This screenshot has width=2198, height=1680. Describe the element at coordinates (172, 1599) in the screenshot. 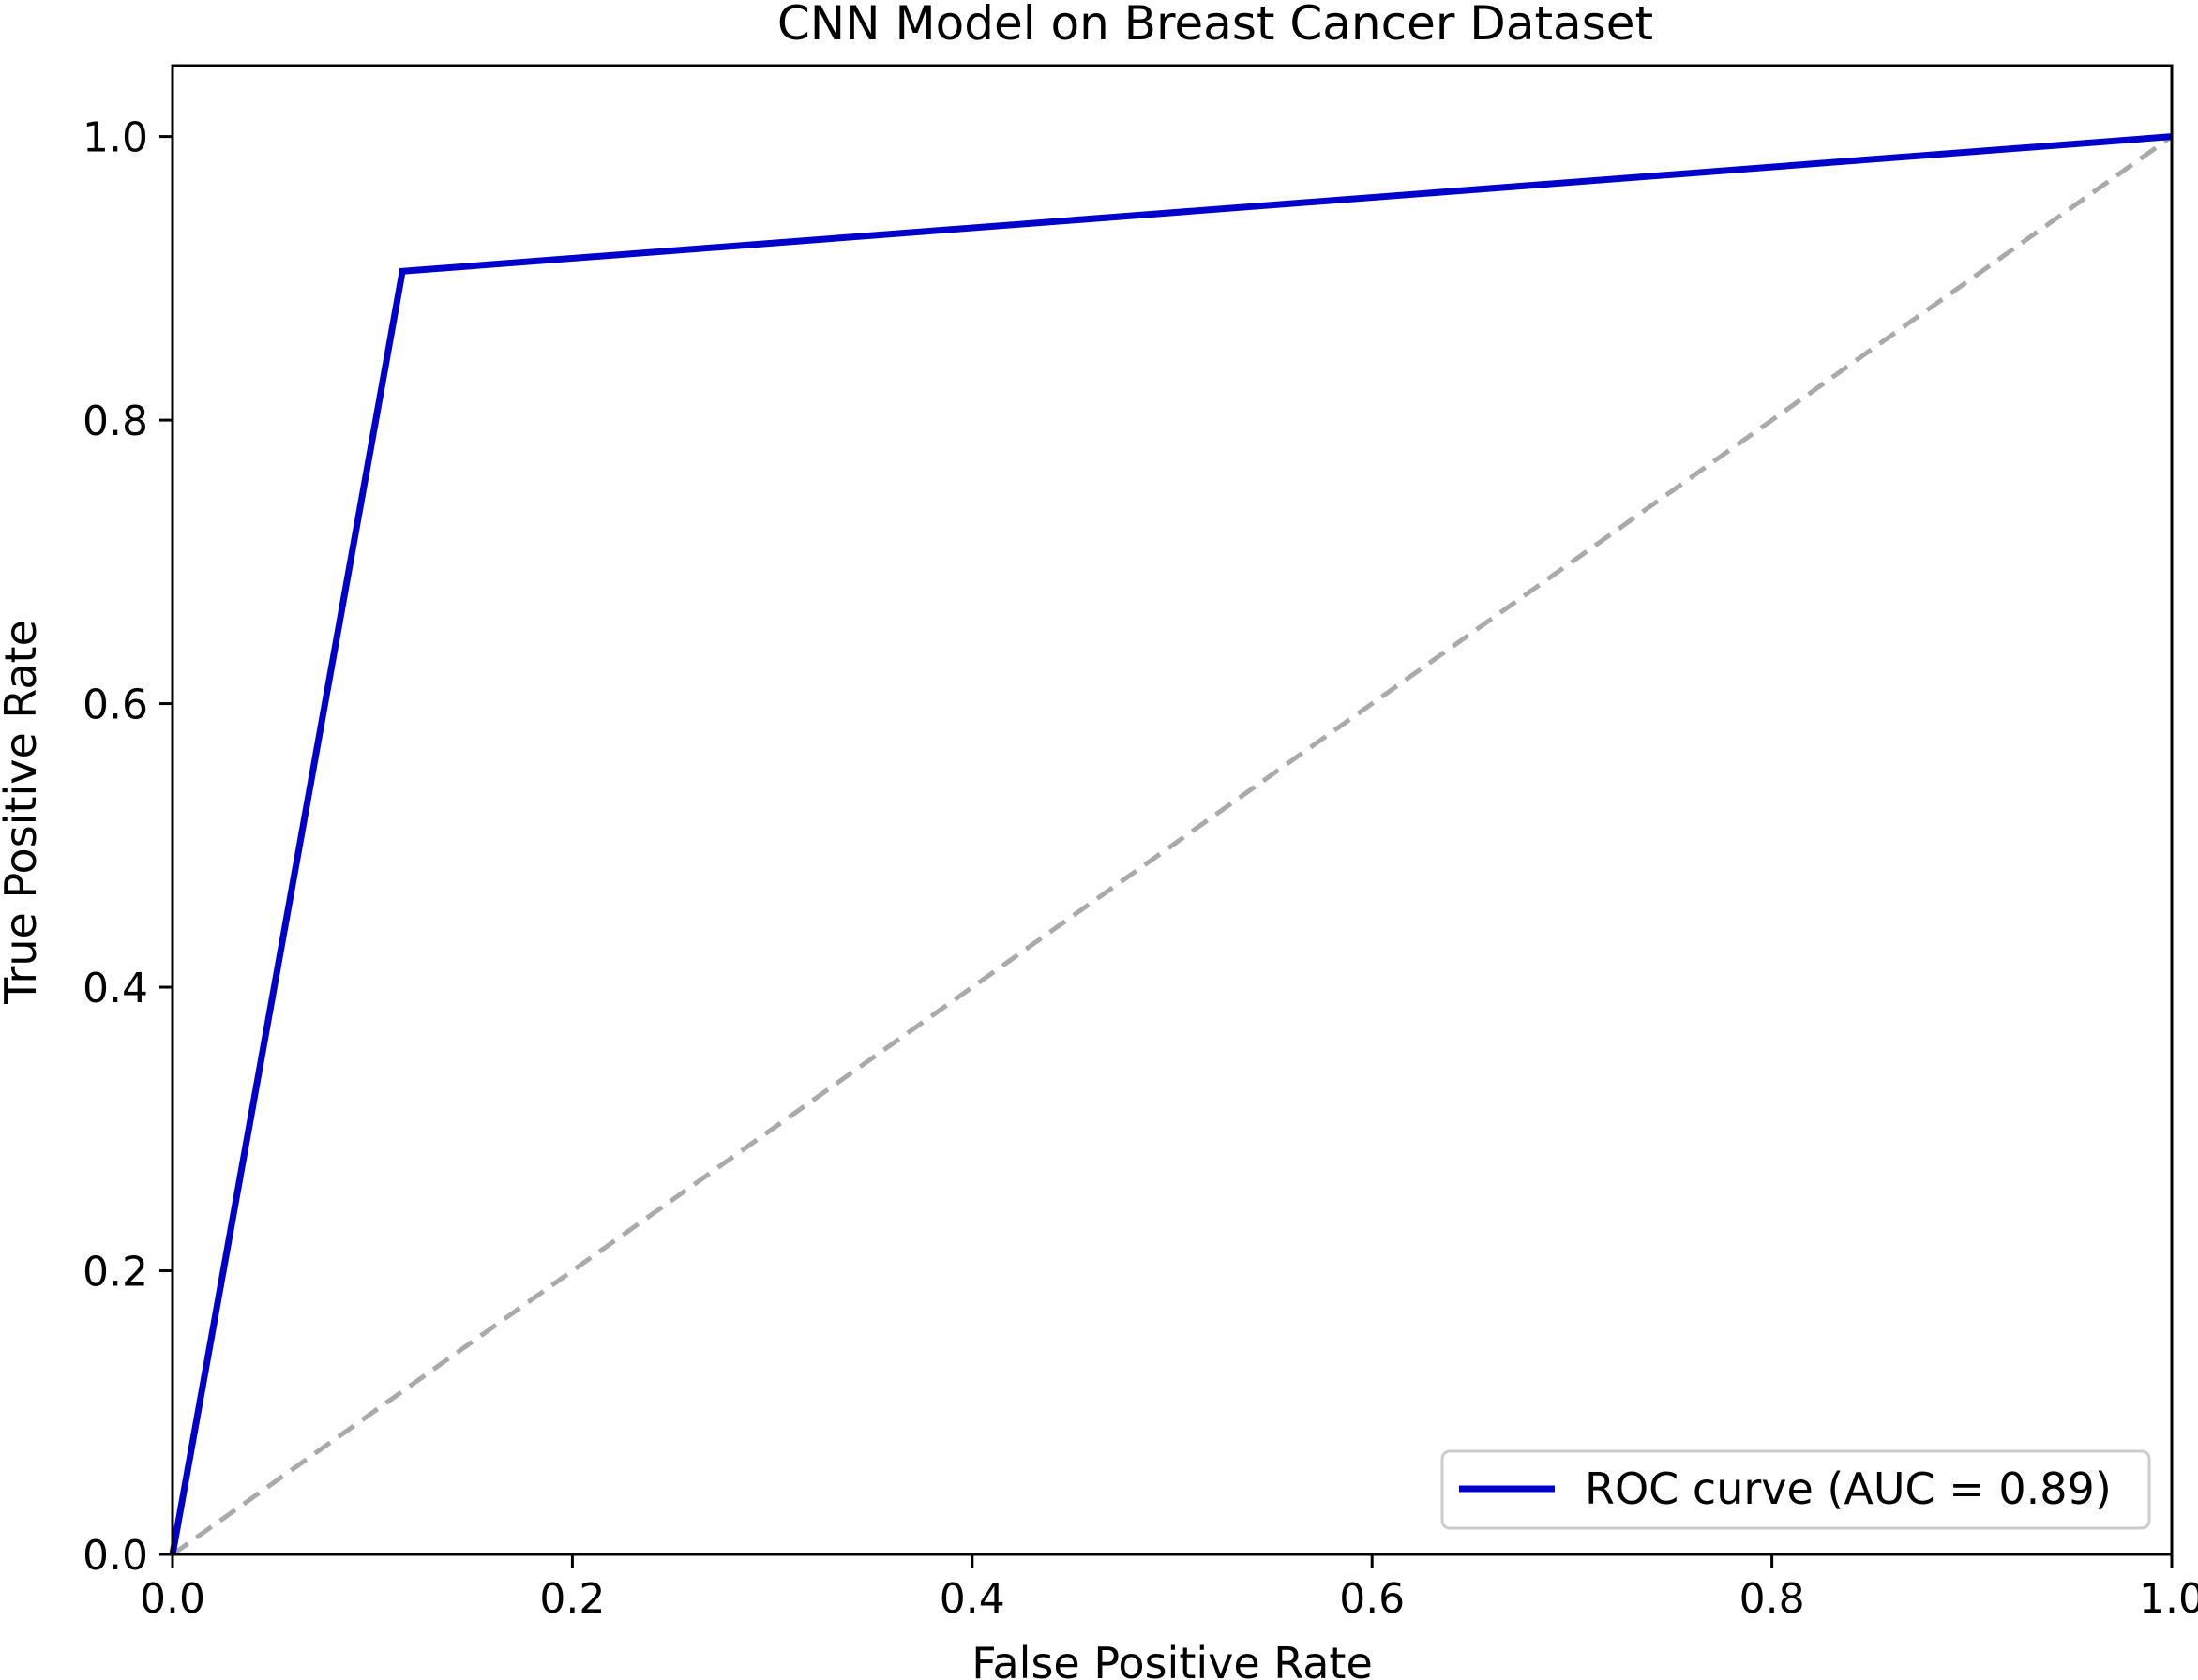

I see `x-tick-label: 0.0` at that location.